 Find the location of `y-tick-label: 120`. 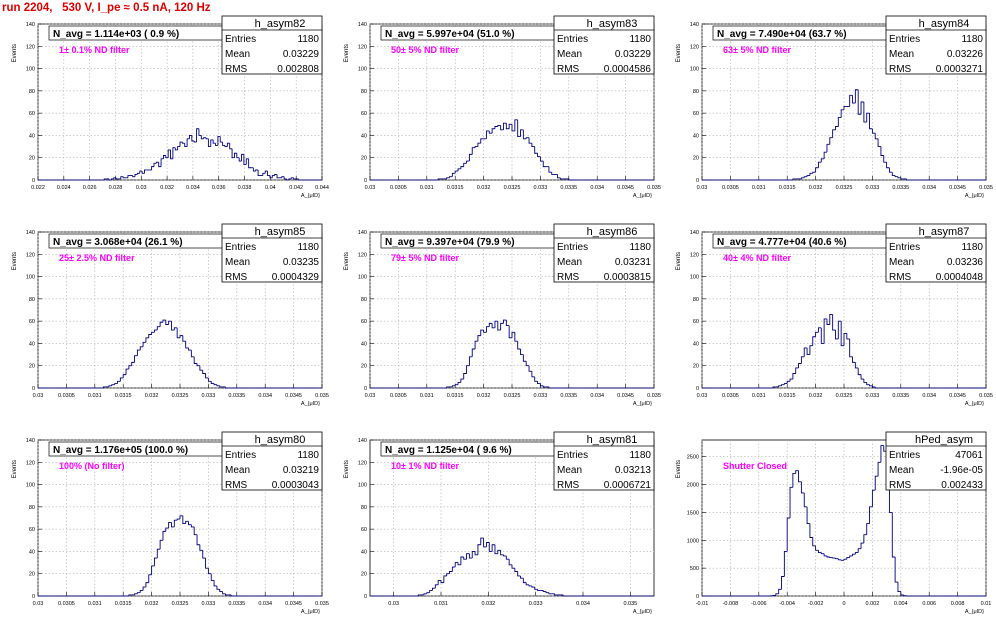

y-tick-label: 120 is located at coordinates (30, 47).